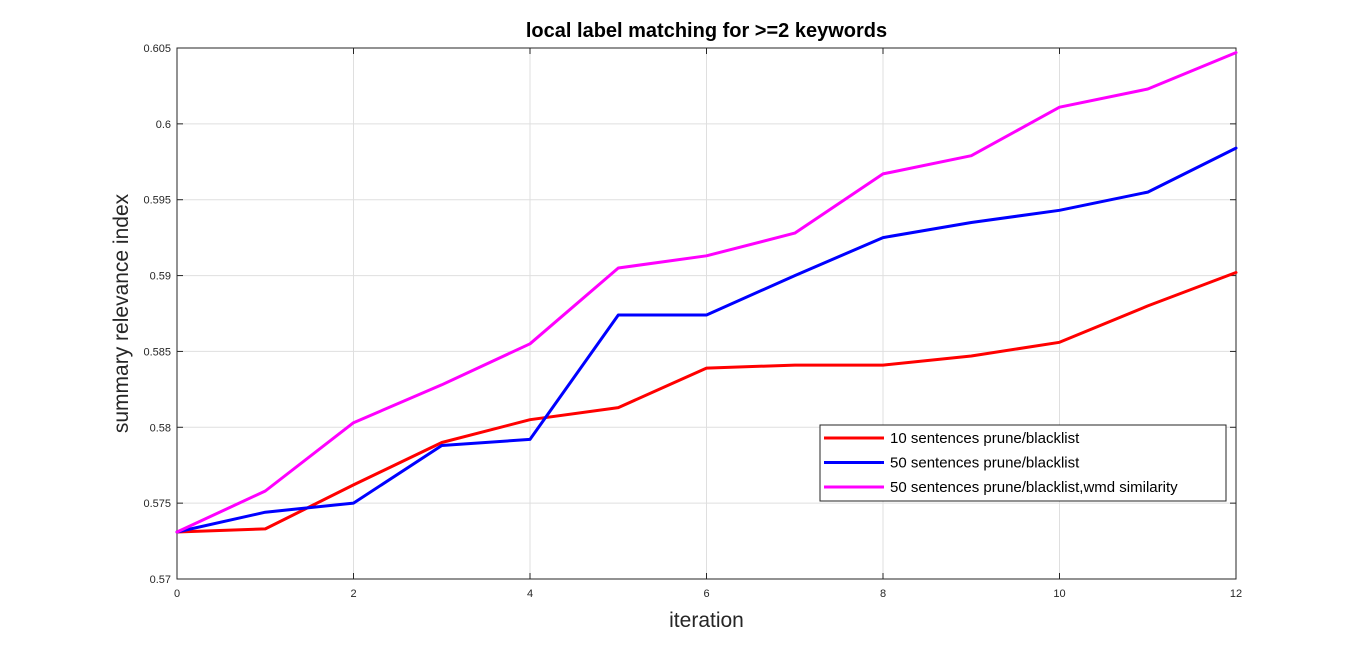  I want to click on y-tick-label: 0.59, so click(160, 277).